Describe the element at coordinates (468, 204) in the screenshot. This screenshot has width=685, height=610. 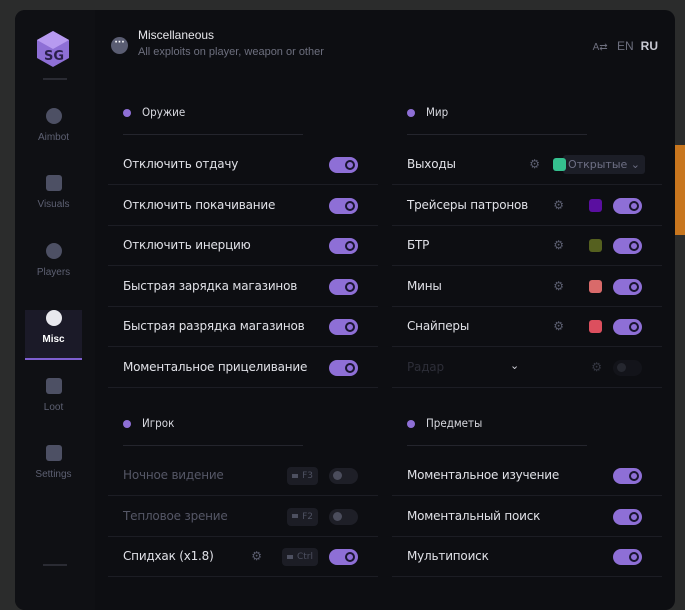
I see `setting-label: Трейсеры патронов` at that location.